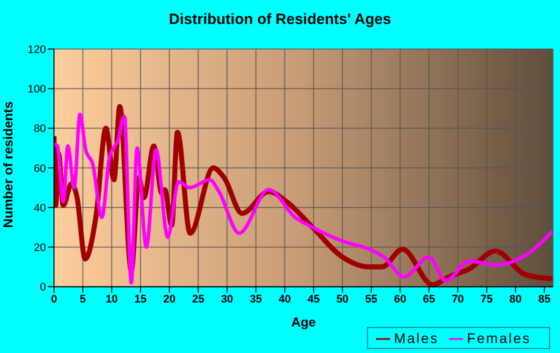  Describe the element at coordinates (83, 300) in the screenshot. I see `x-tick-label: 5` at that location.